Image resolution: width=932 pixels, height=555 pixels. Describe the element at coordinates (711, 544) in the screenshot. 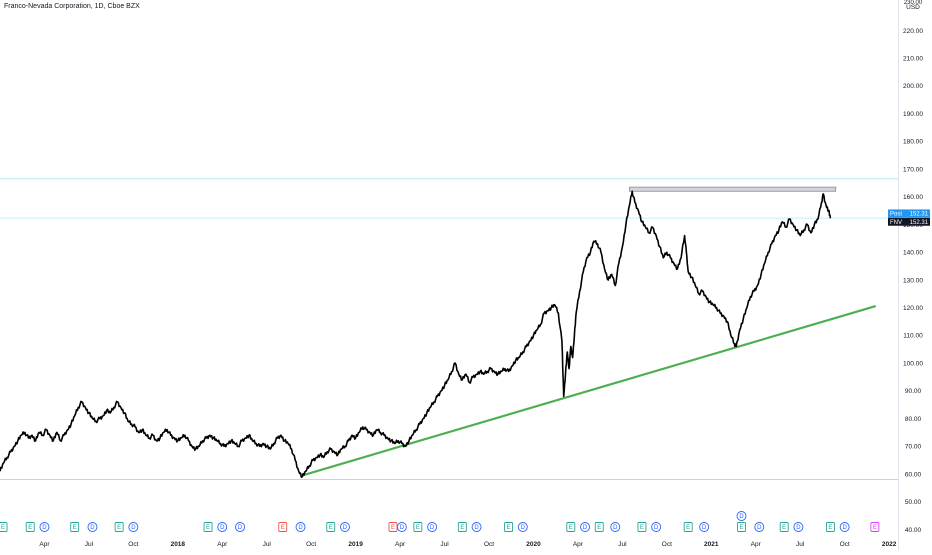

I see `x-tick-label: 2021` at that location.